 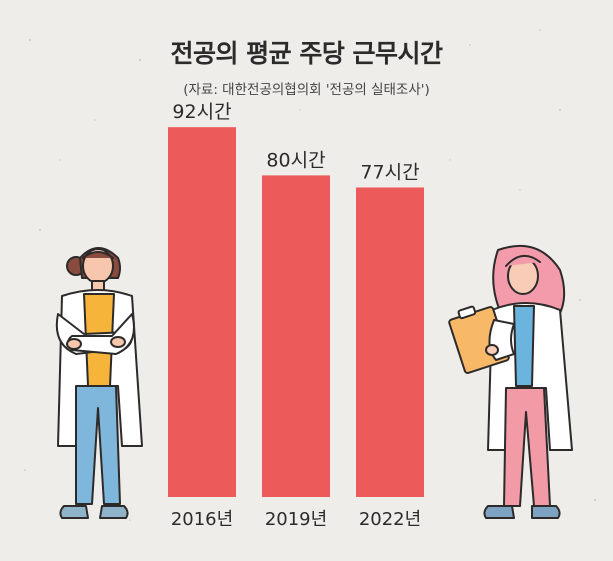 I want to click on category-label: 2016년, so click(x=202, y=519).